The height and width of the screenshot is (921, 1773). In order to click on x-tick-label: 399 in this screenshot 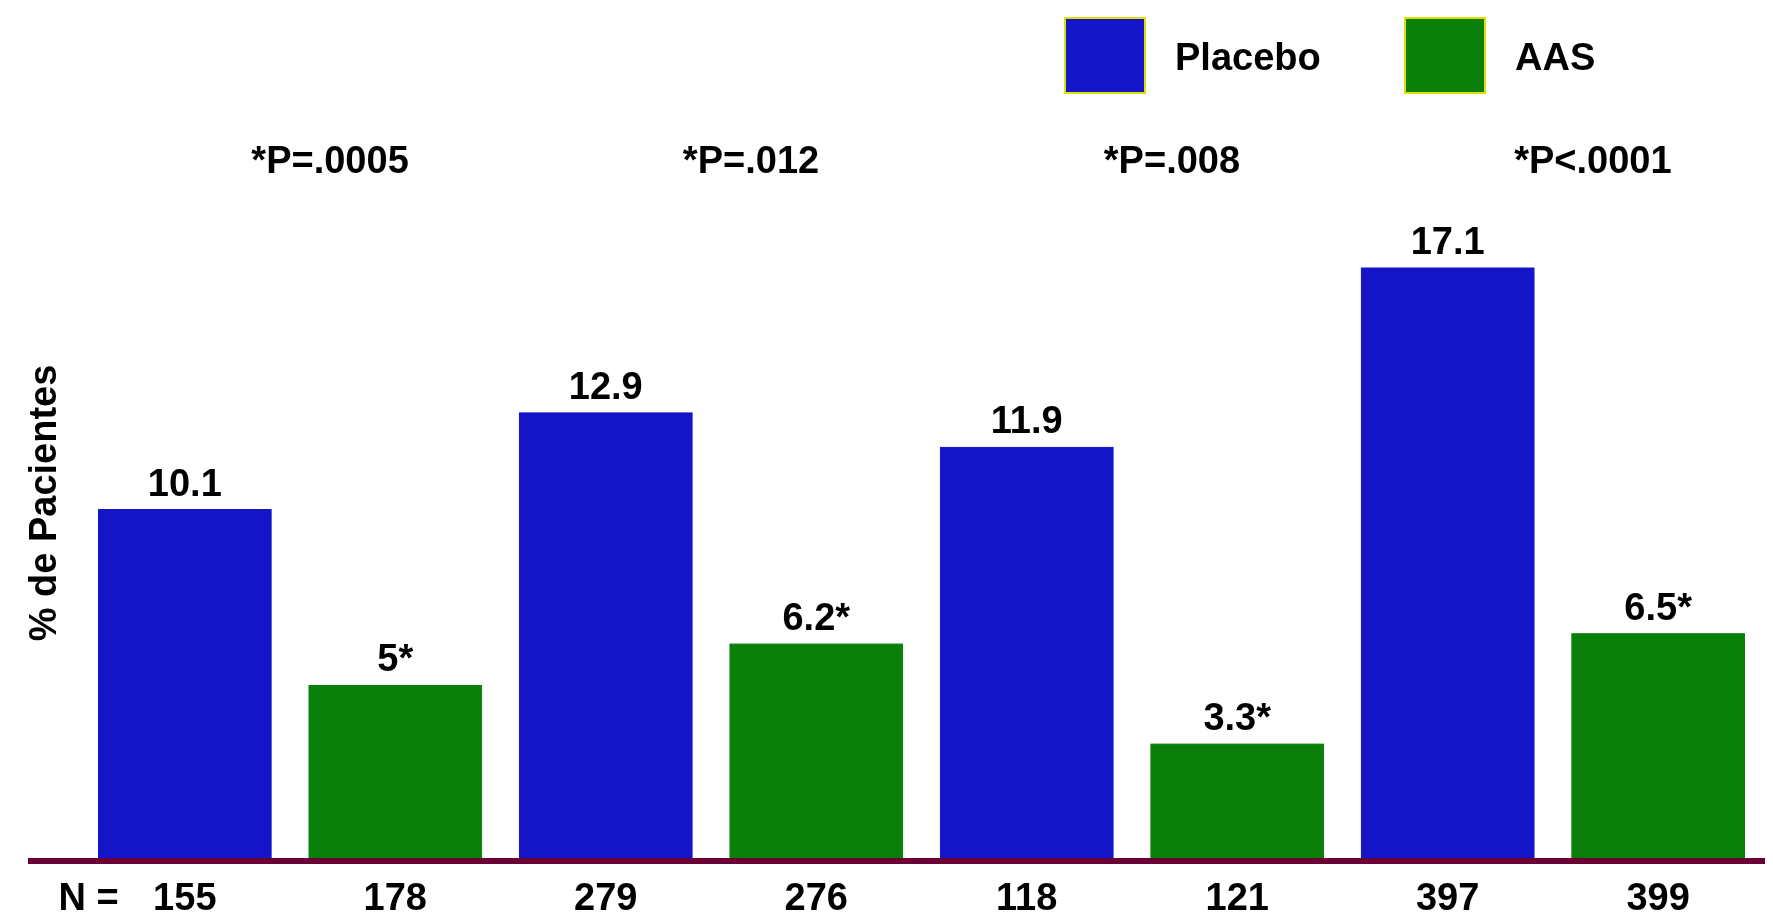, I will do `click(1658, 897)`.